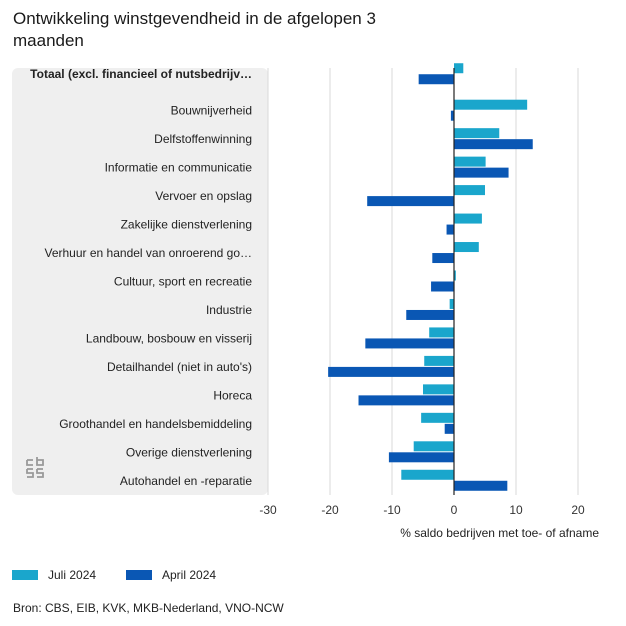  I want to click on x-tick-label: -20, so click(330, 510).